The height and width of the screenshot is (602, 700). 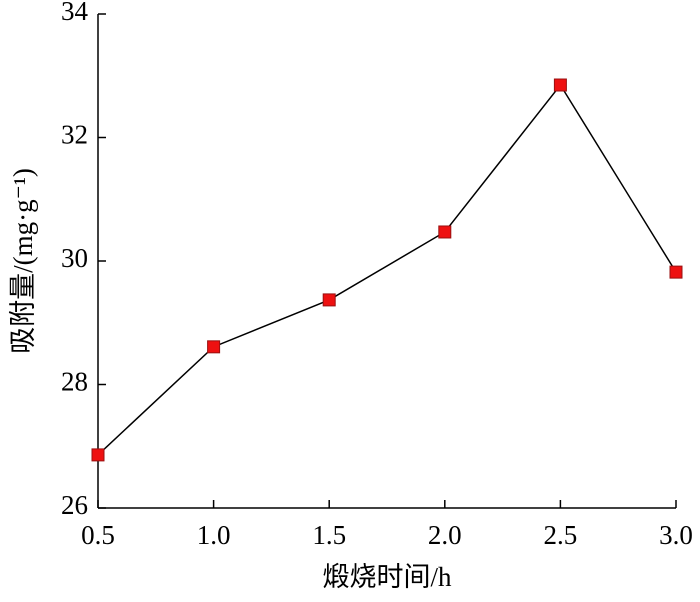 I want to click on y-axis-label: 吸附量/(mg·g⁻¹), so click(x=23, y=261).